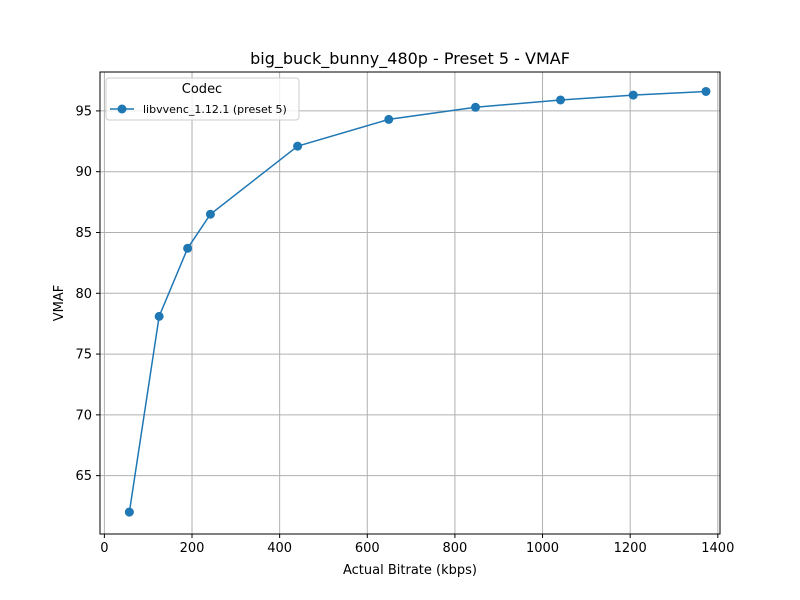  Describe the element at coordinates (83, 355) in the screenshot. I see `y-tick-label: 75` at that location.